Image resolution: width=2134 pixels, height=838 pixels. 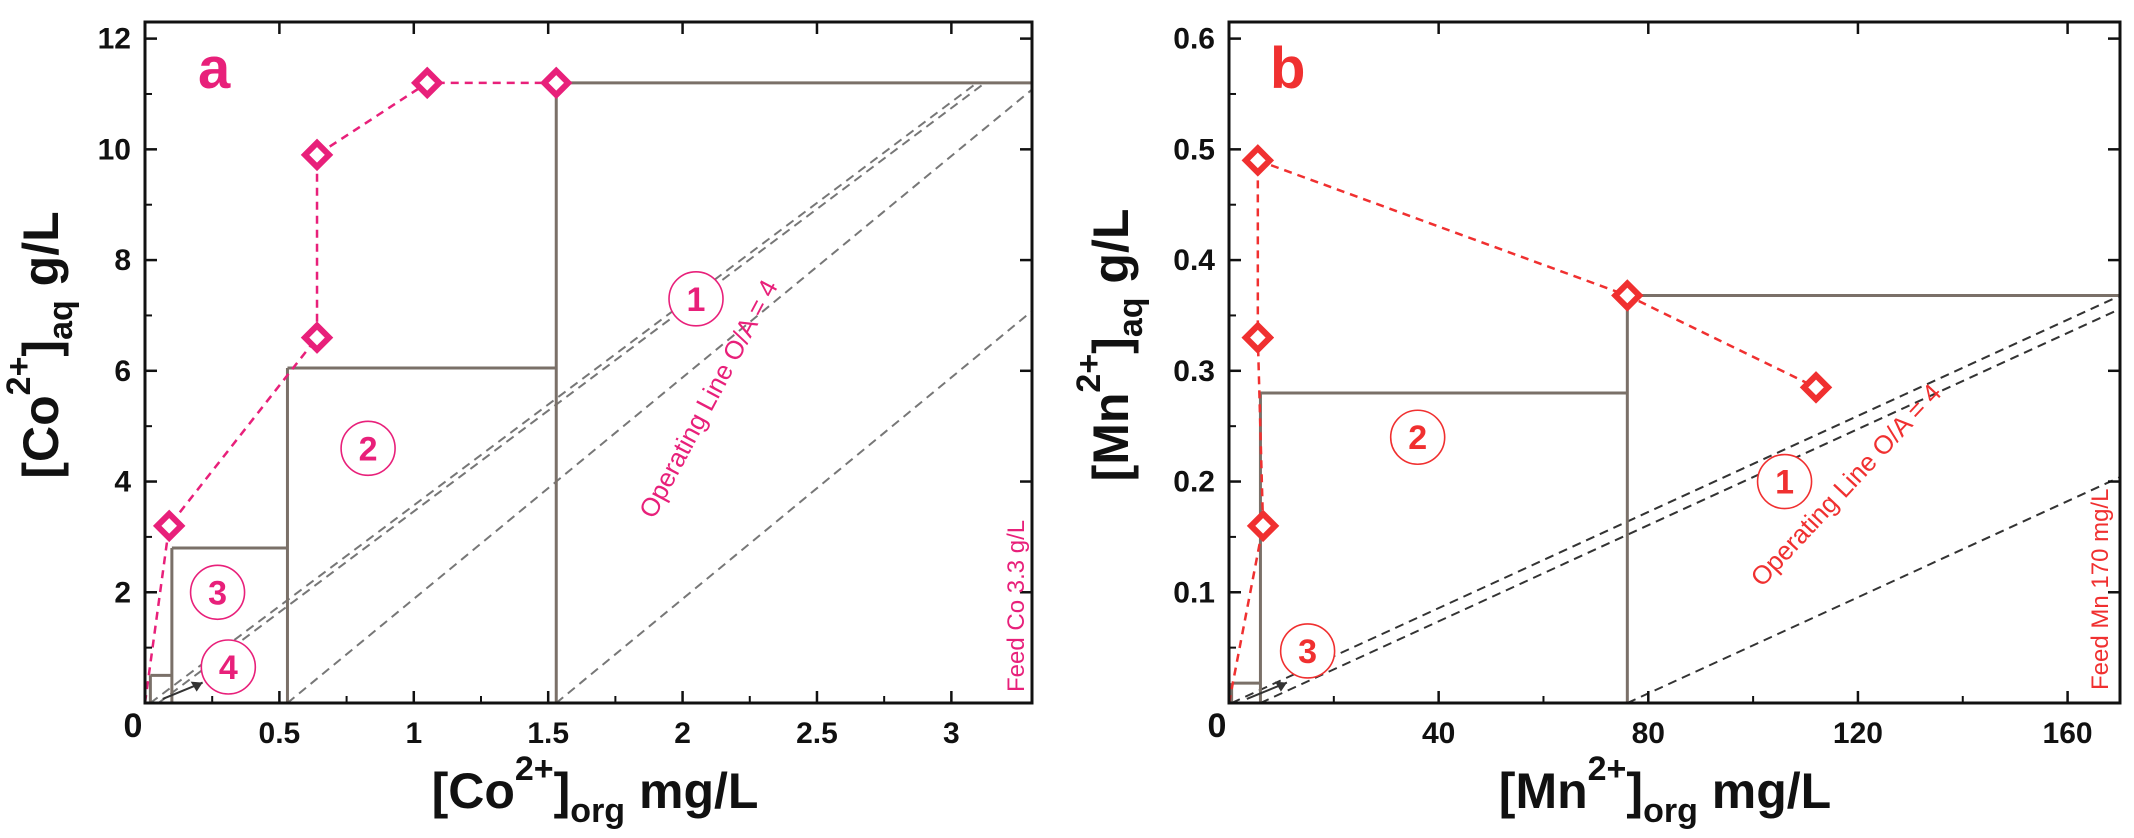 I want to click on panel-a-x-tick-label-4: 2, so click(x=682, y=733).